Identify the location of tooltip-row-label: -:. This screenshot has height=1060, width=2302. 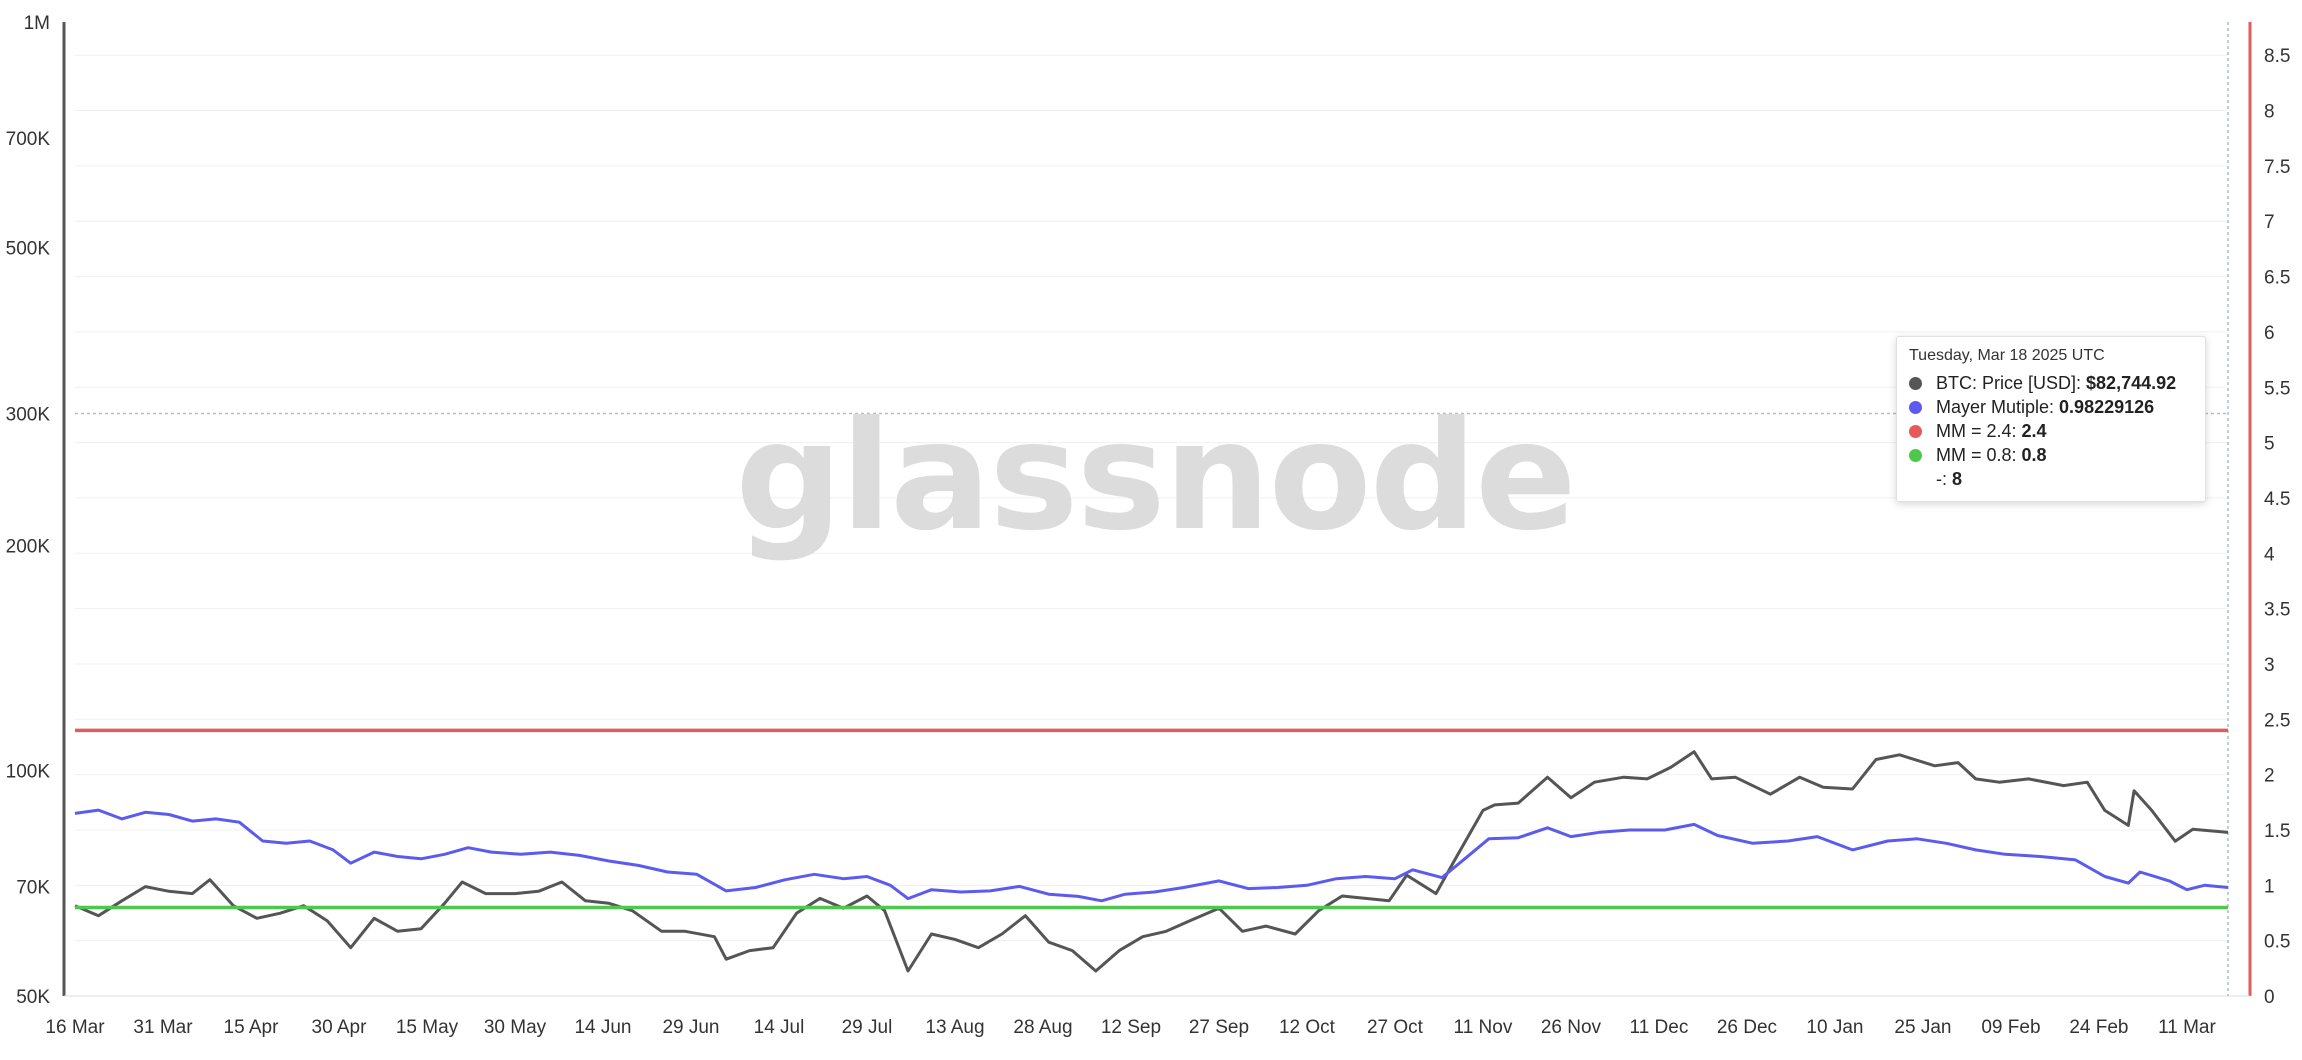
(1941, 479).